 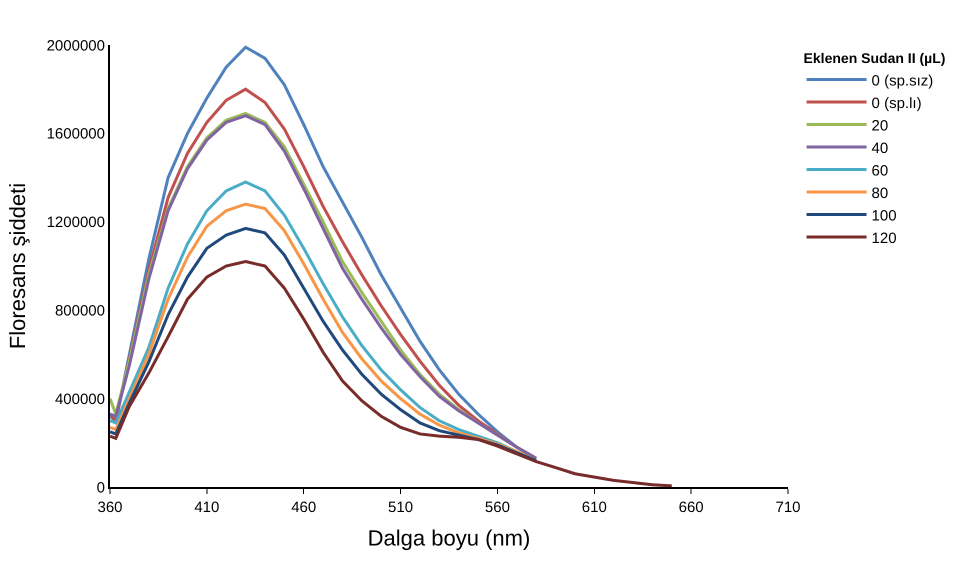 I want to click on legend-label: 60, so click(x=880, y=171).